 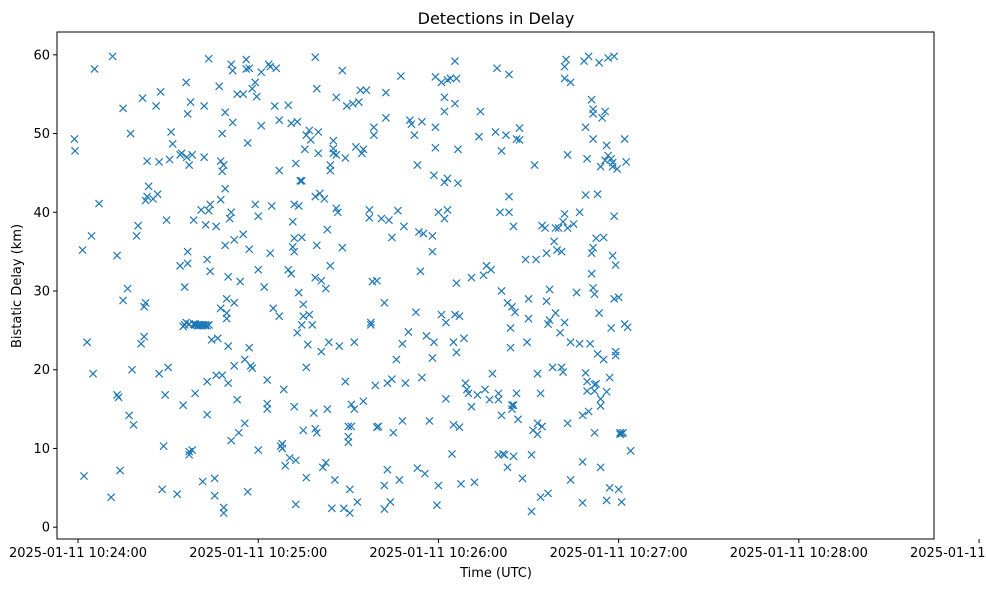 I want to click on y-tick-label: 20, so click(x=41, y=370).